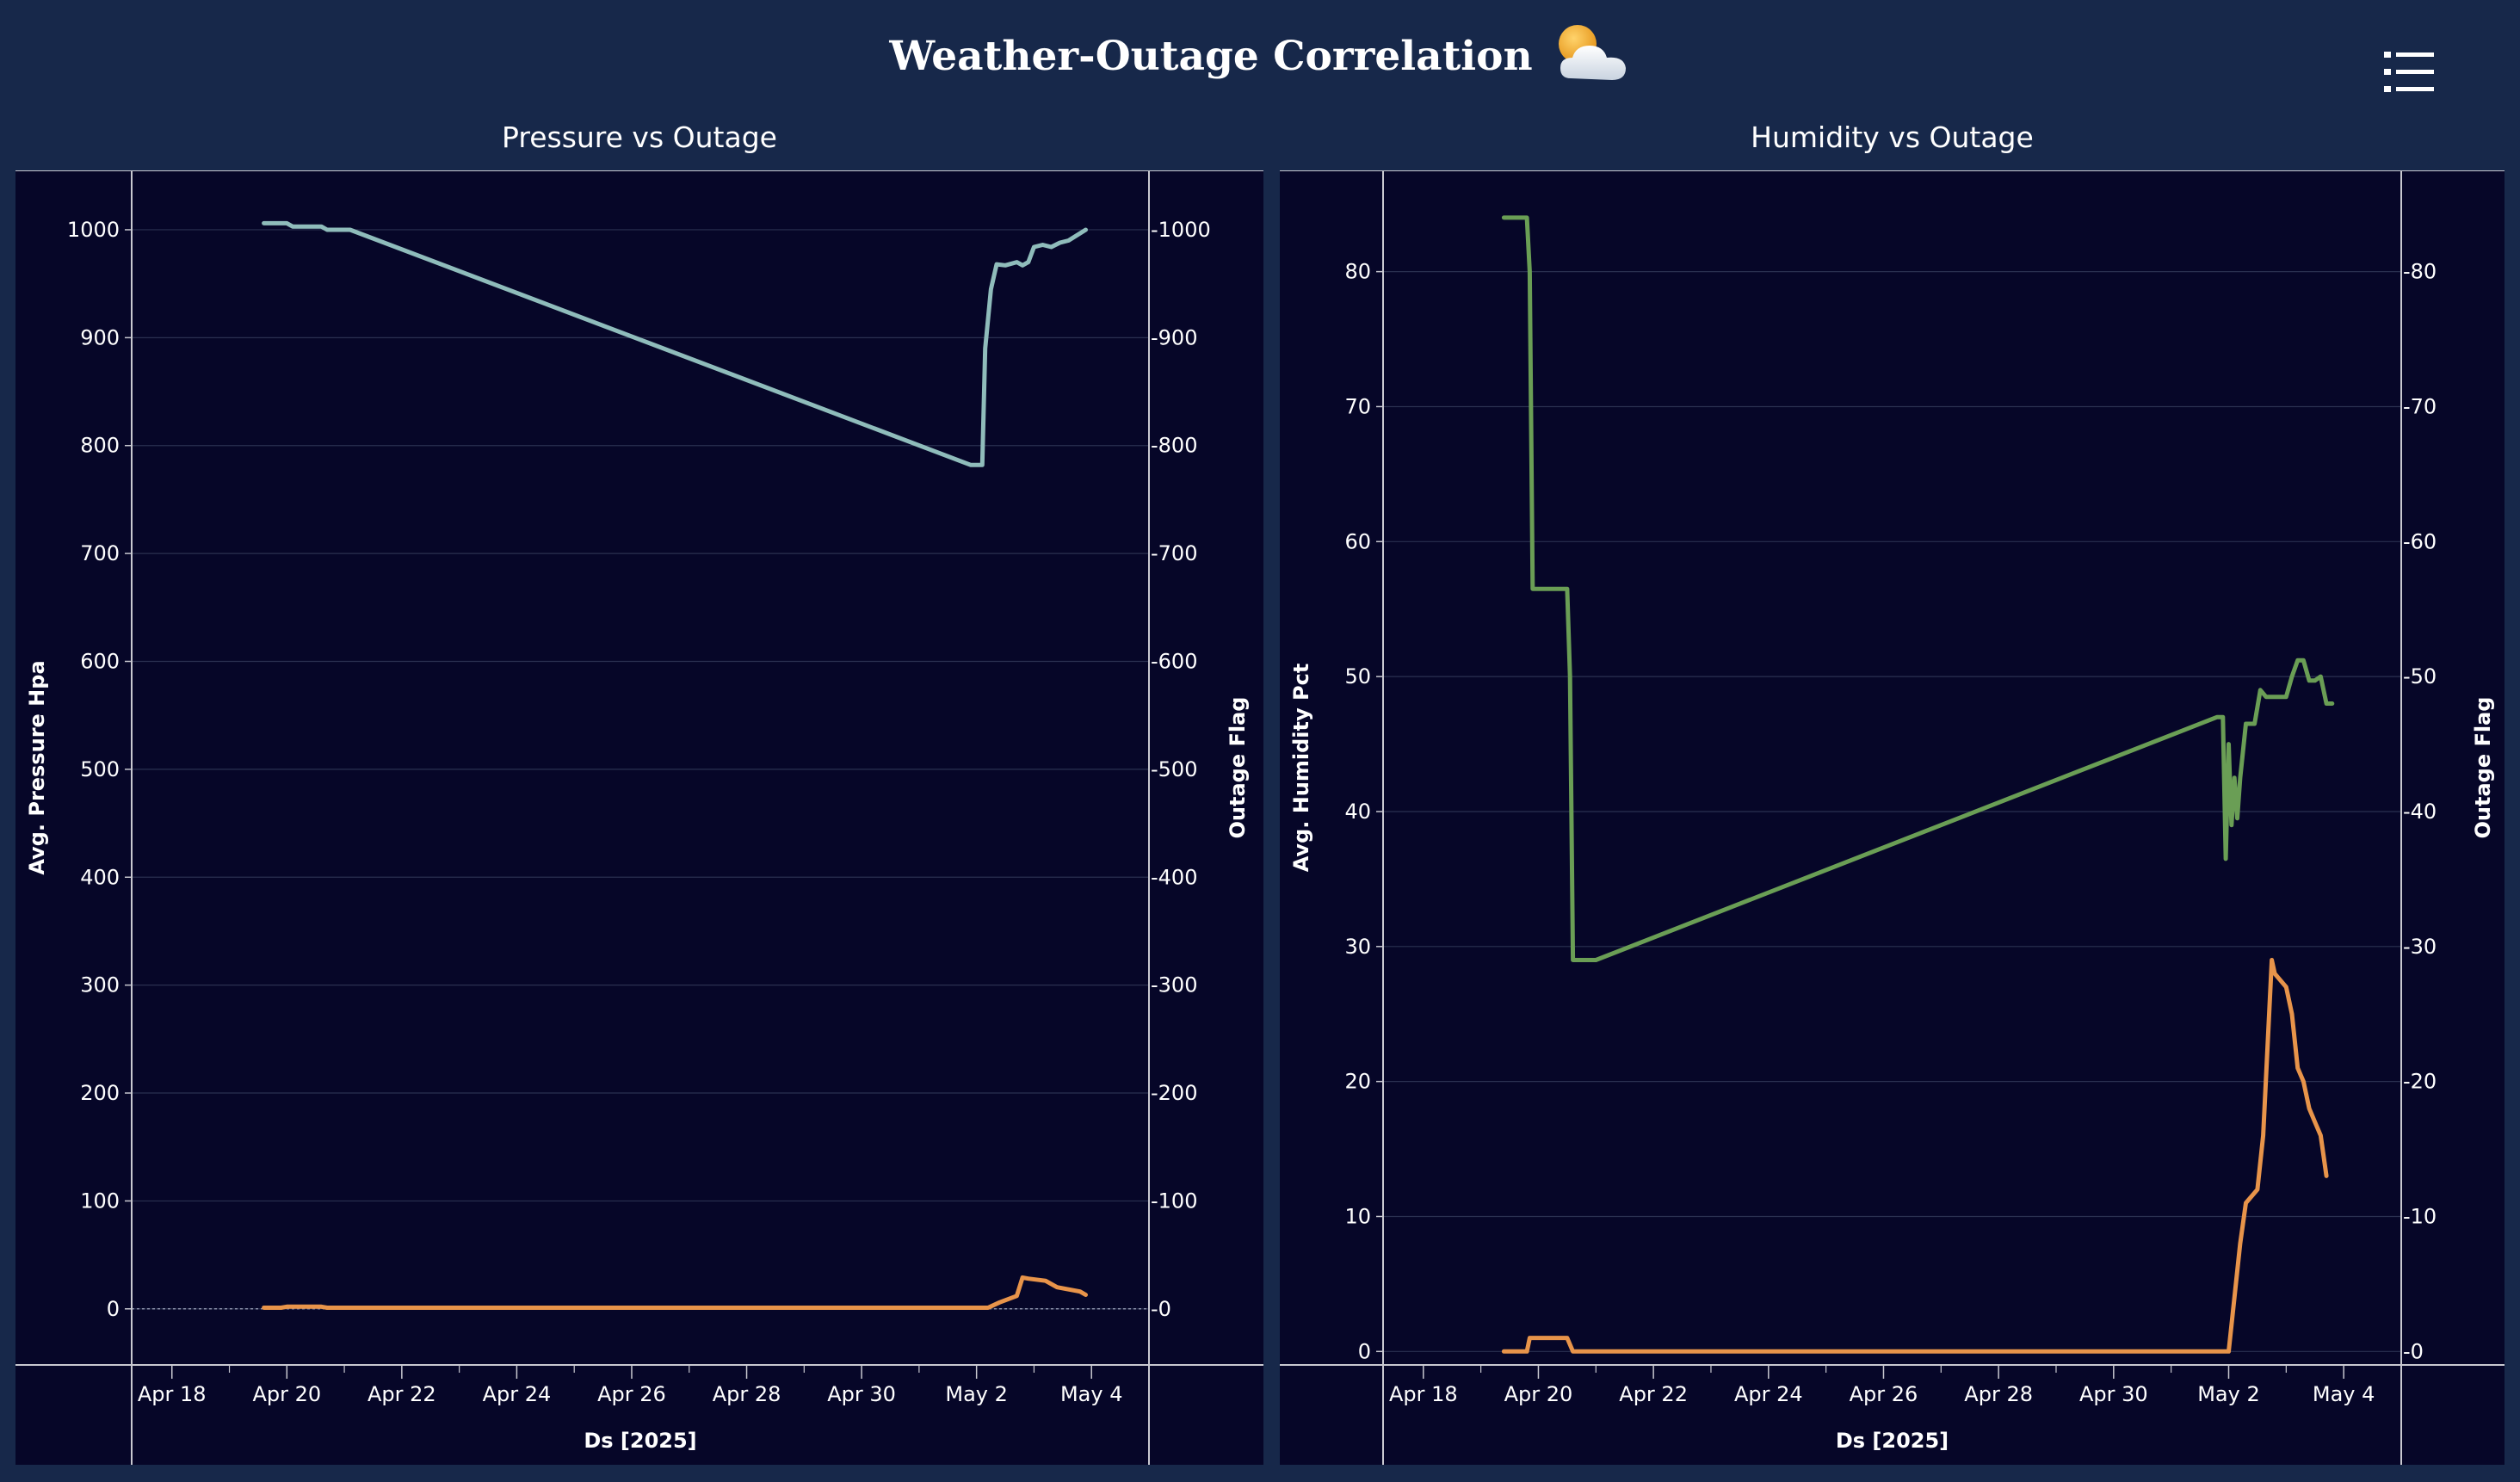 Image resolution: width=2520 pixels, height=1482 pixels. I want to click on y2-tick-label: -40, so click(2420, 812).